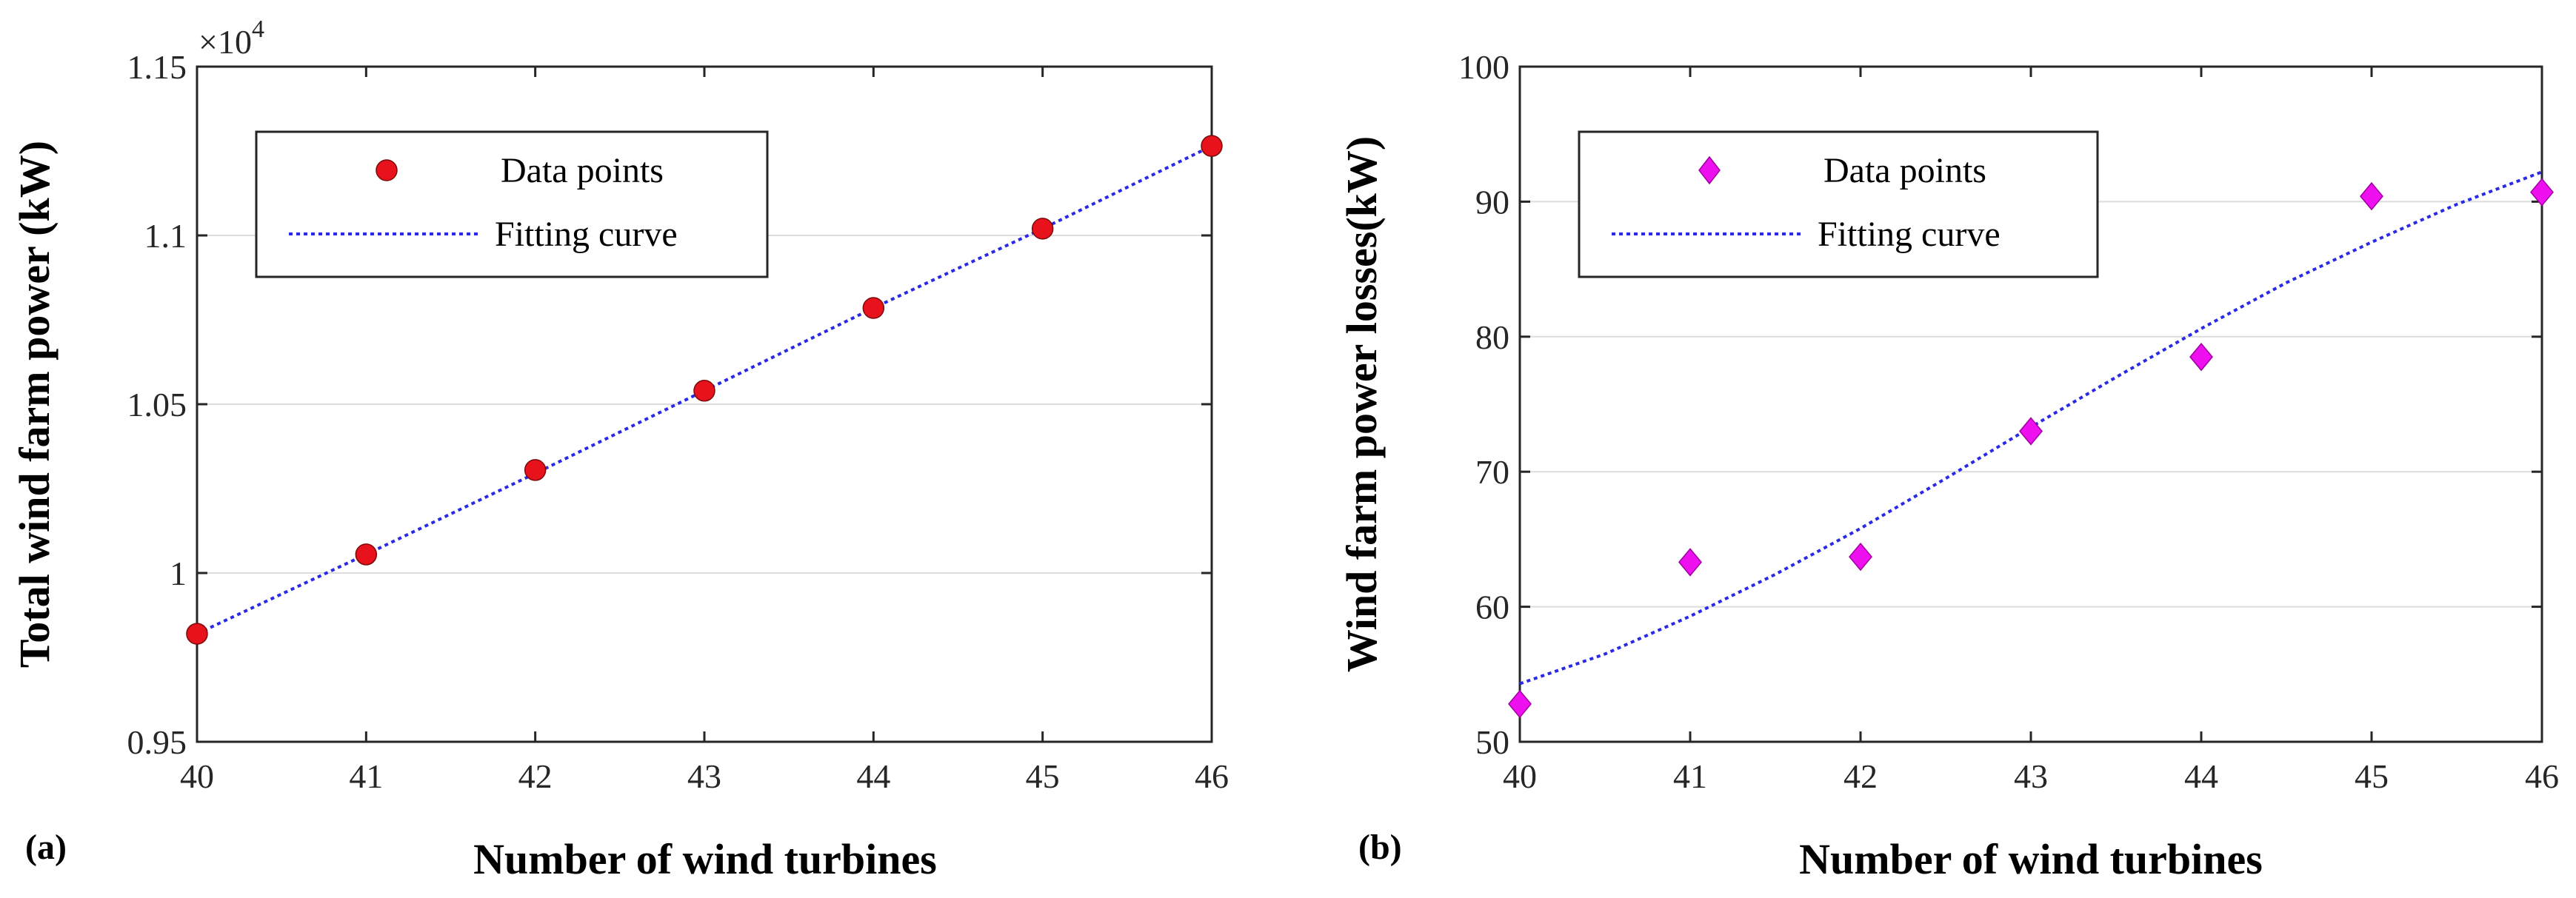 The image size is (2576, 898). Describe the element at coordinates (1380, 848) in the screenshot. I see `panel-b-label: (b)` at that location.